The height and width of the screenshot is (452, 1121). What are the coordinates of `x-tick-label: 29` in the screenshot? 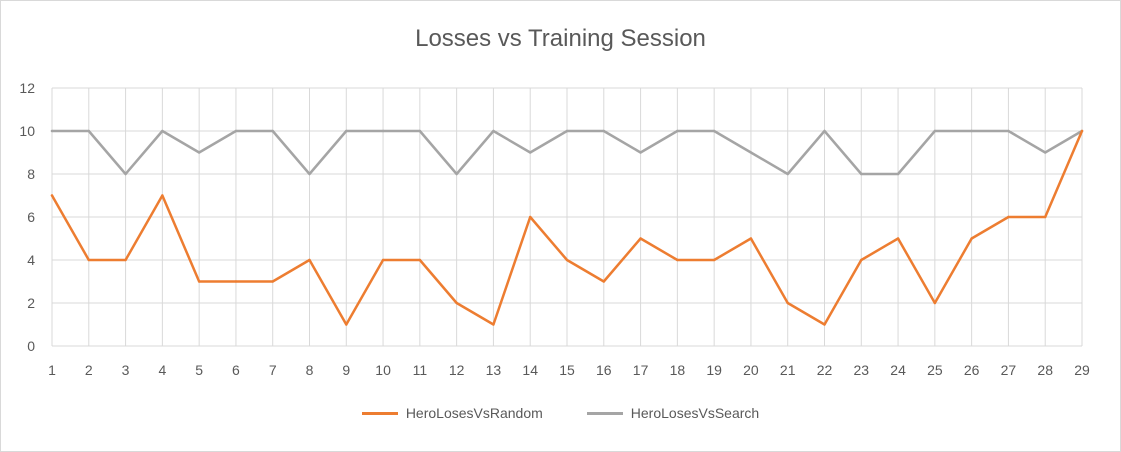 It's located at (1082, 370).